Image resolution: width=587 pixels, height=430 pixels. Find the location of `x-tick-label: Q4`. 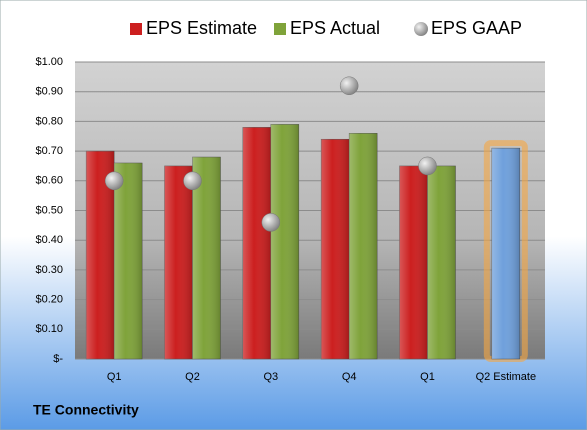

x-tick-label: Q4 is located at coordinates (349, 377).